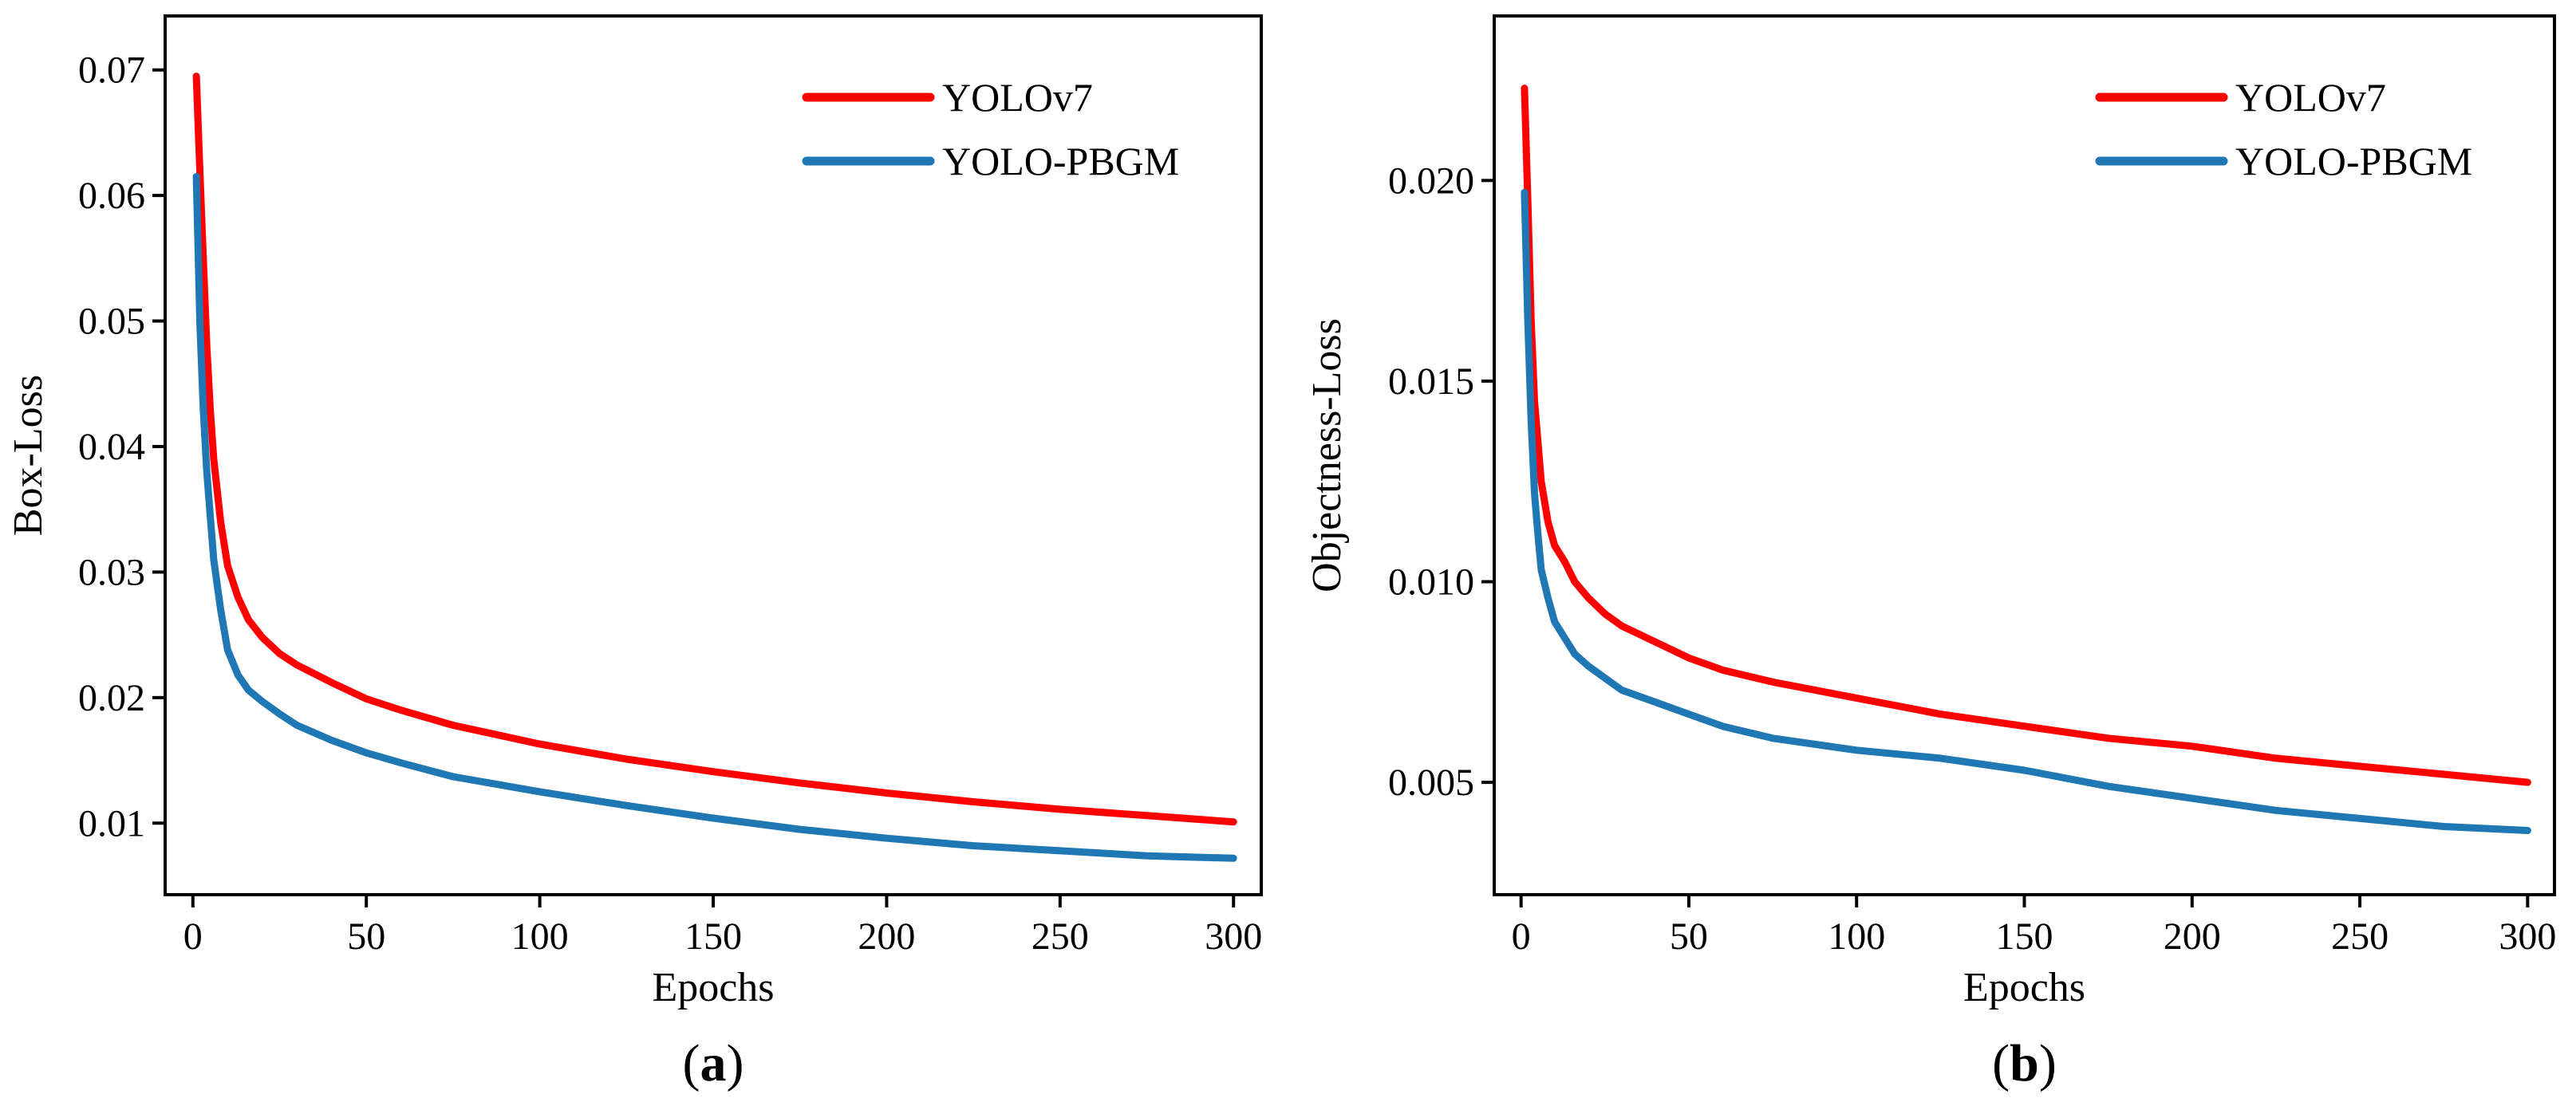 The image size is (2576, 1110). Describe the element at coordinates (2025, 1063) in the screenshot. I see `panel-caption: (b)` at that location.